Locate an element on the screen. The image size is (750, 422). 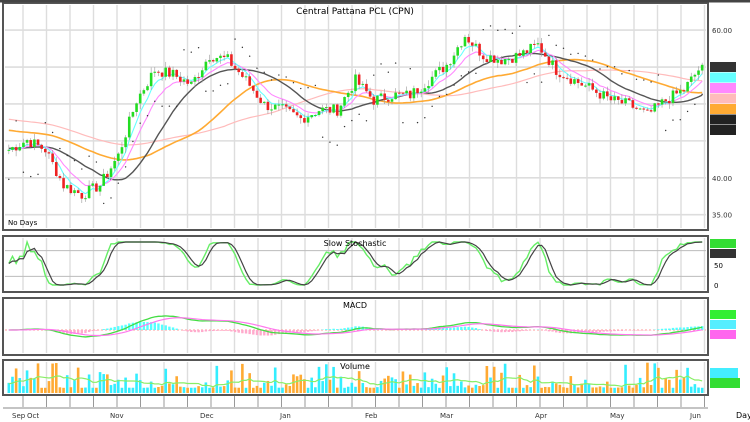
price-tag is located at coordinates (723, 130).